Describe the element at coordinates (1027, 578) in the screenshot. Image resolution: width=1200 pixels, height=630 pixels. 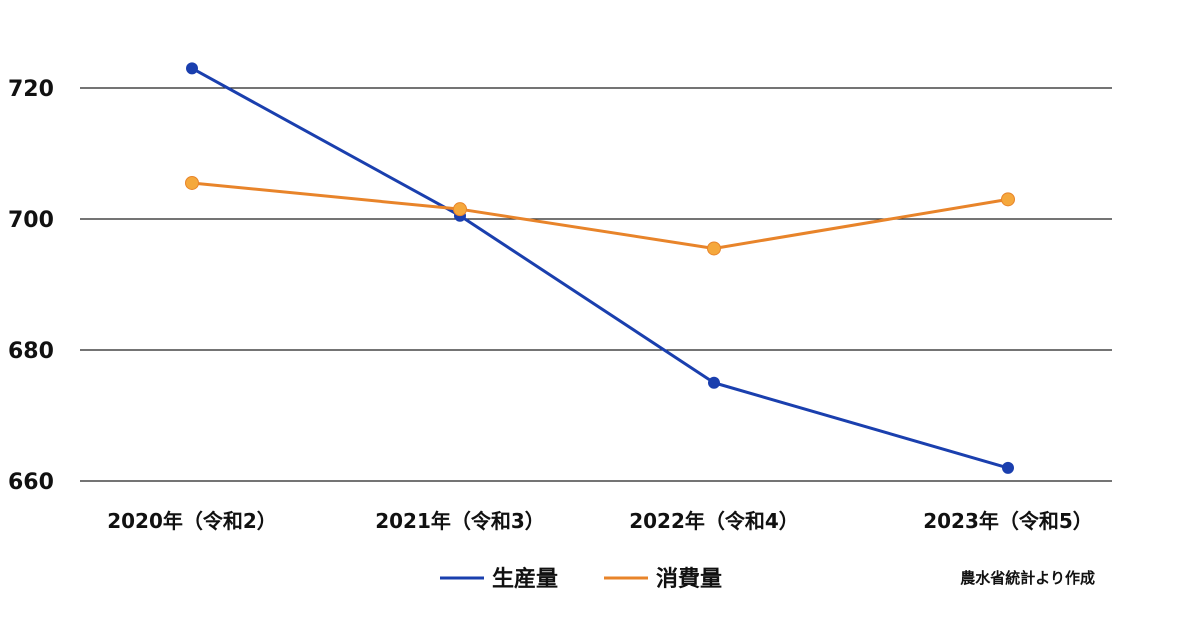
I see `source-note: 農水省統計より作成` at that location.